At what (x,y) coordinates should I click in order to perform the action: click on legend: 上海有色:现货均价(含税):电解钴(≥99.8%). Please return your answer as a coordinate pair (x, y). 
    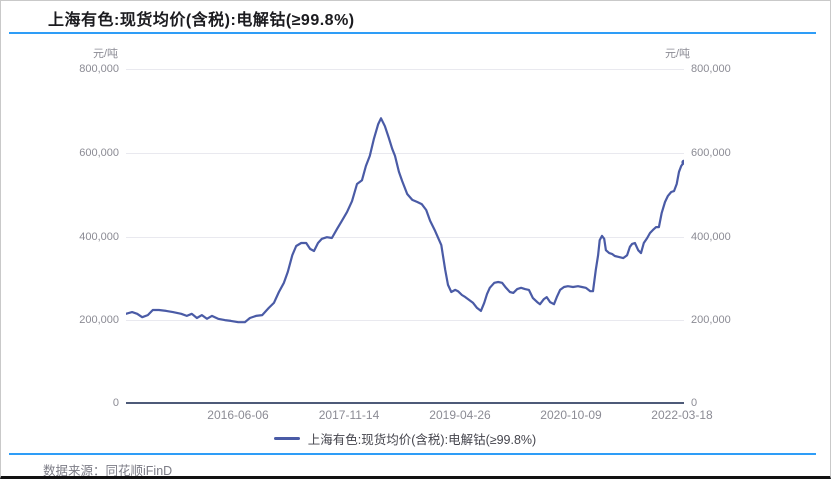
    Looking at the image, I should click on (405, 438).